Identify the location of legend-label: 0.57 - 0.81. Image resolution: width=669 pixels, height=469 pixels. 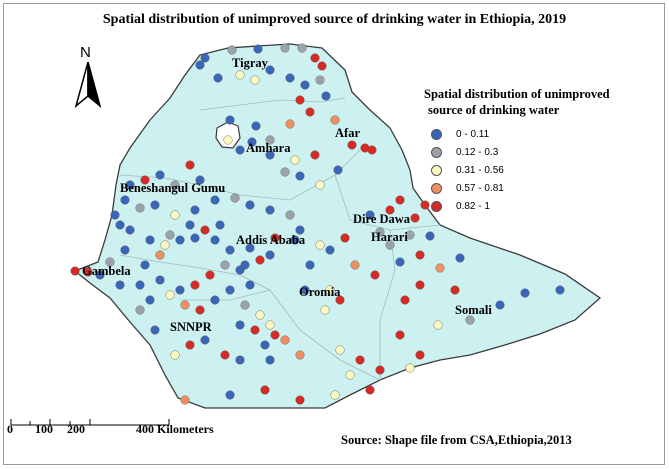
(480, 188).